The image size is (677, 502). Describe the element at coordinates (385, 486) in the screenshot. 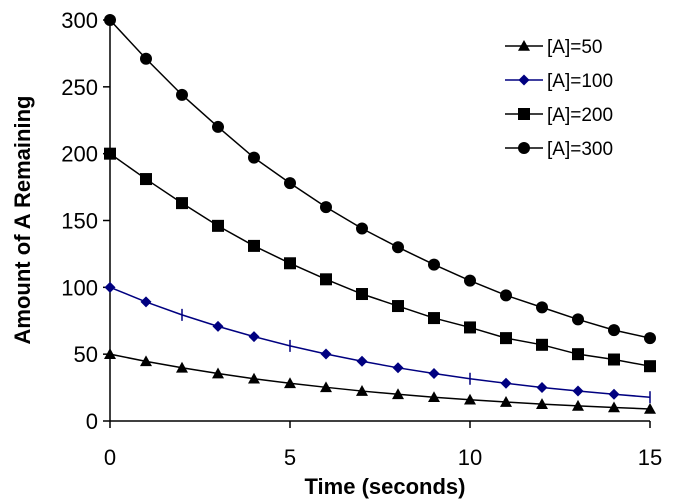

I see `x-axis-title: Time (seconds)` at that location.